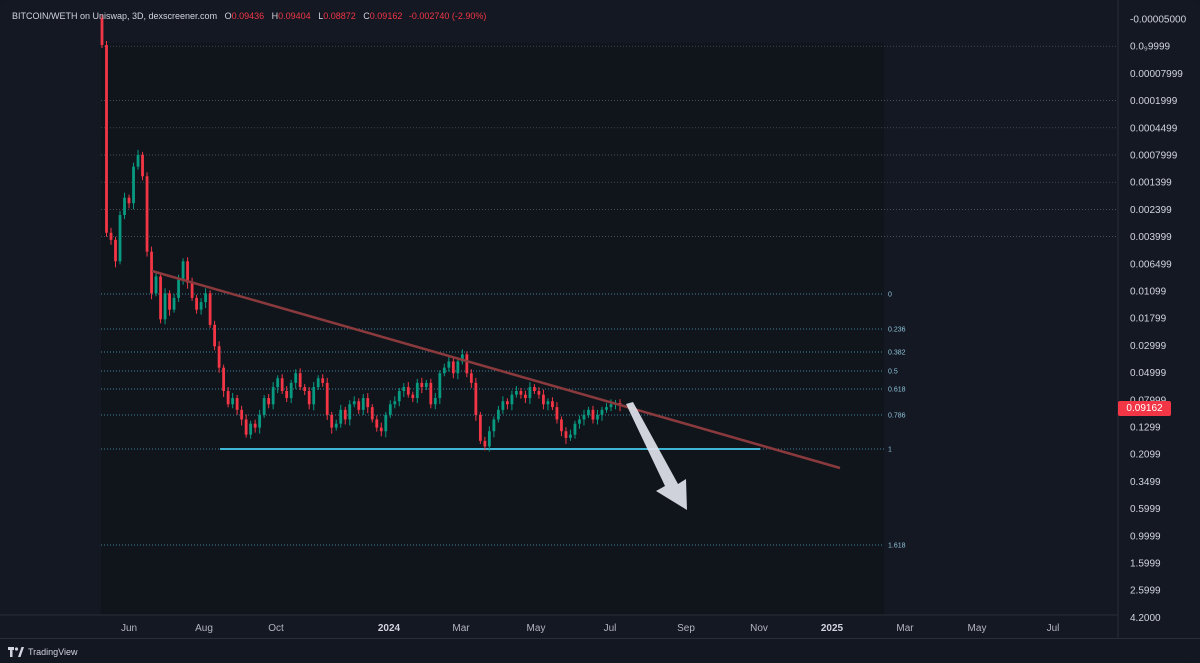 The height and width of the screenshot is (663, 1200). What do you see at coordinates (248, 16) in the screenshot?
I see `open-value: 0.09436` at bounding box center [248, 16].